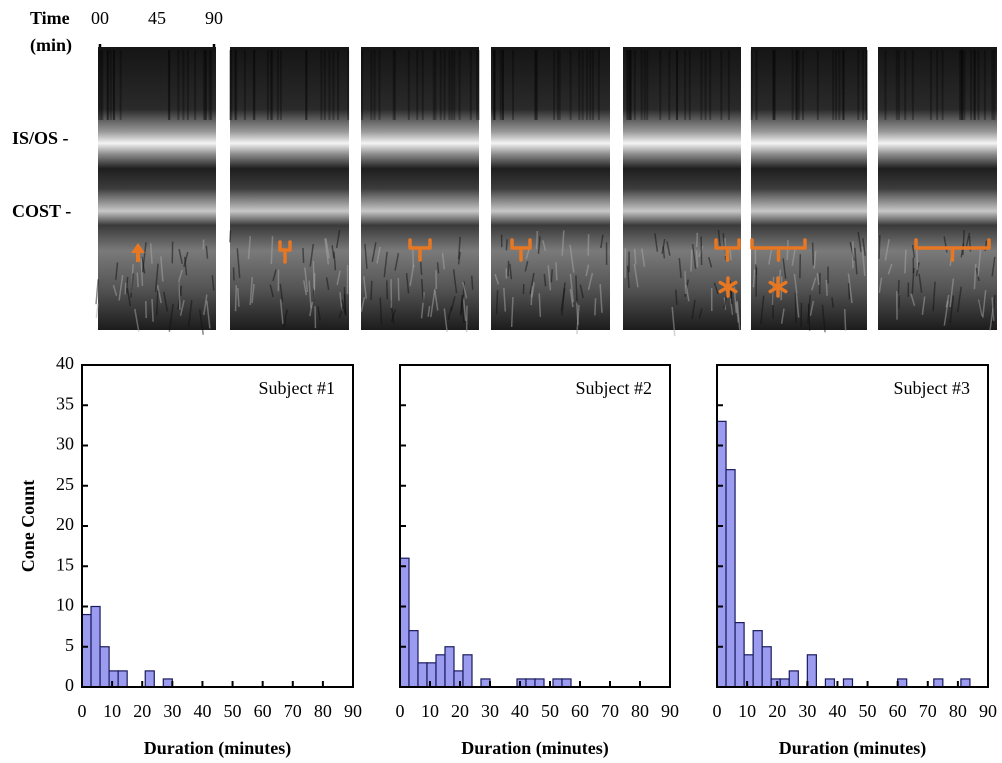 The height and width of the screenshot is (763, 1002). Describe the element at coordinates (65, 403) in the screenshot. I see `y-tick-label: 35` at that location.